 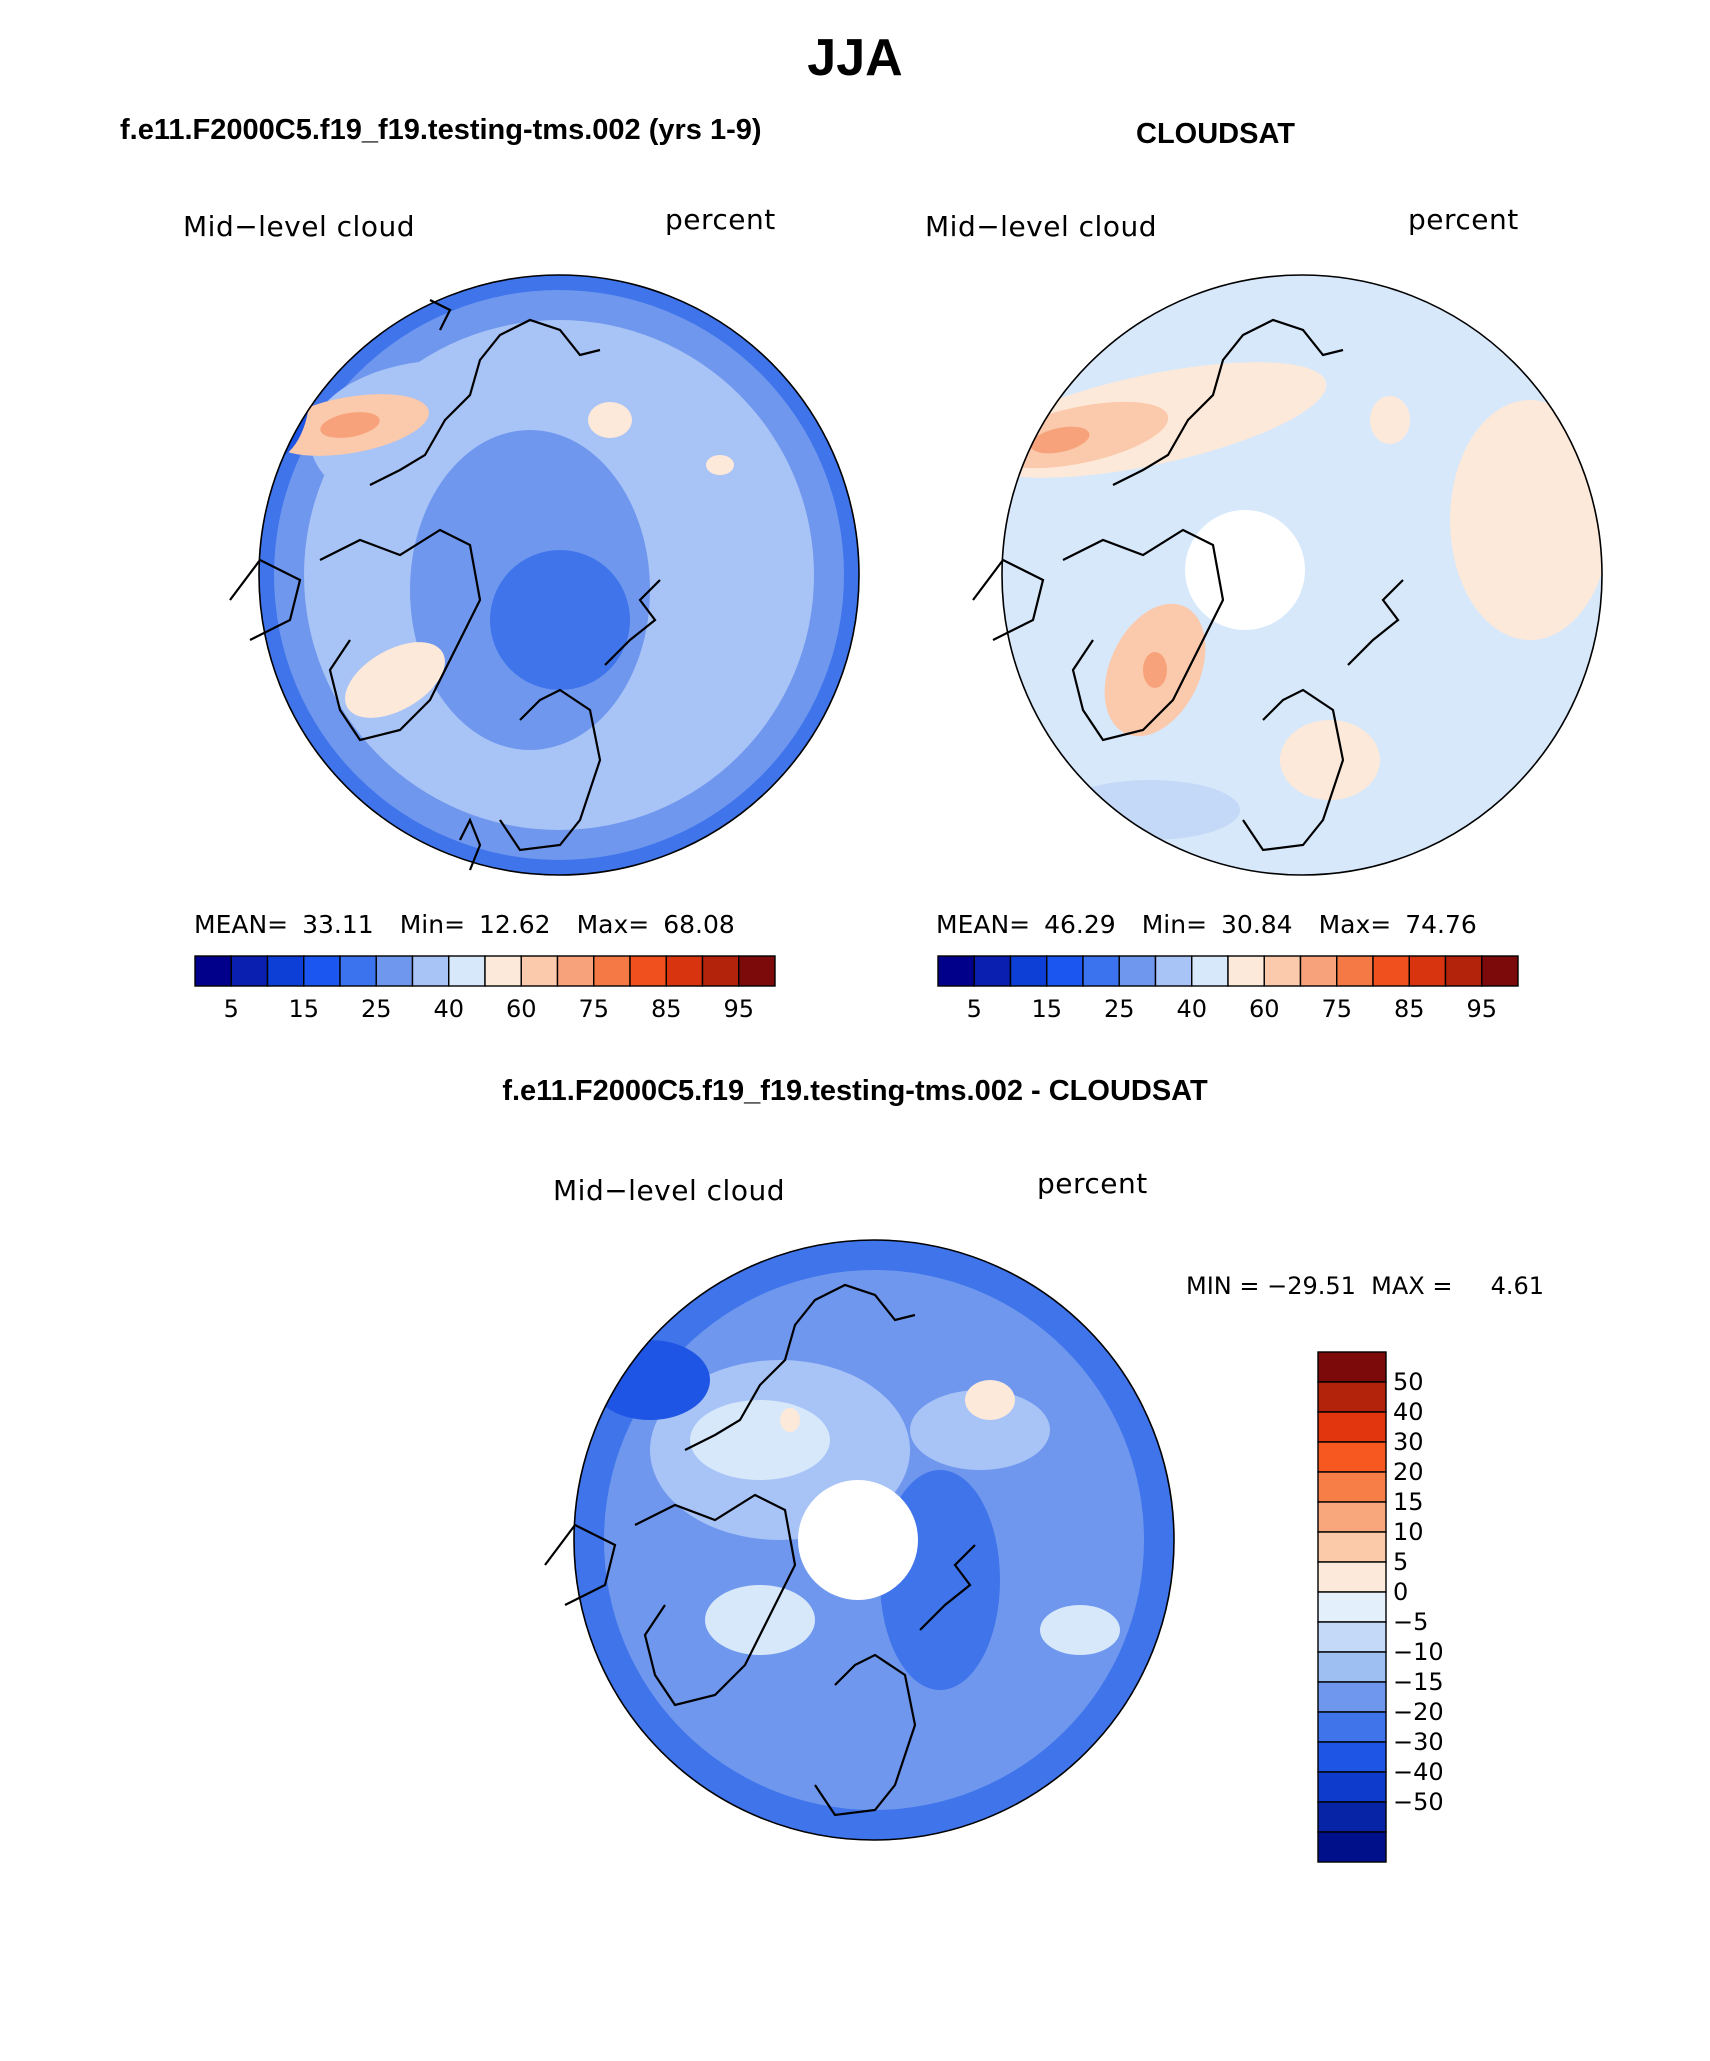 What do you see at coordinates (299, 226) in the screenshot?
I see `model-variable-label: Mid−level cloud` at bounding box center [299, 226].